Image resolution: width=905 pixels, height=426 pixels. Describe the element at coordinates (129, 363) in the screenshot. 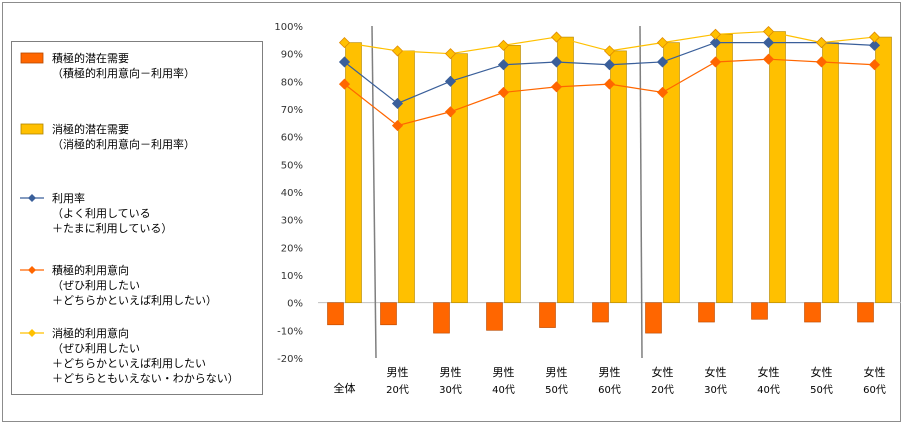

I see `legend-label: ＋どちらかといえば利用したい` at that location.